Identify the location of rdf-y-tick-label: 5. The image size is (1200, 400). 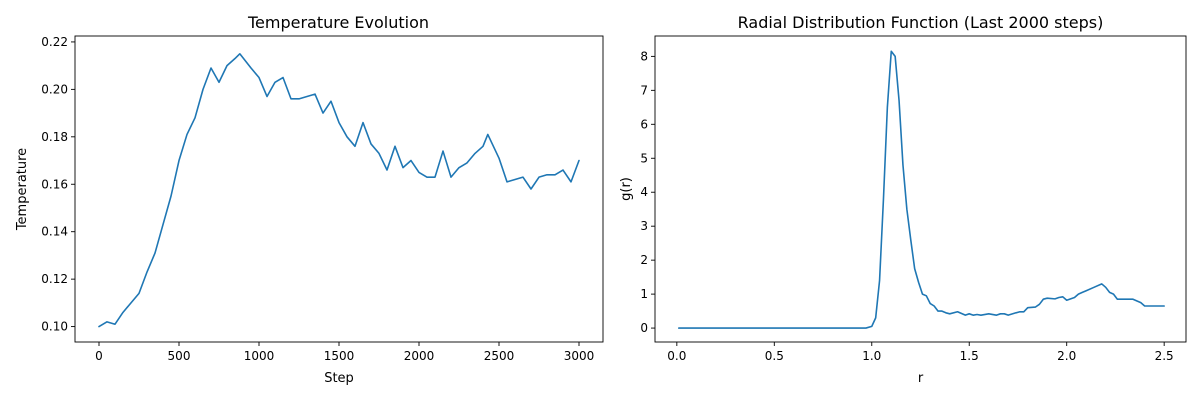
(644, 158).